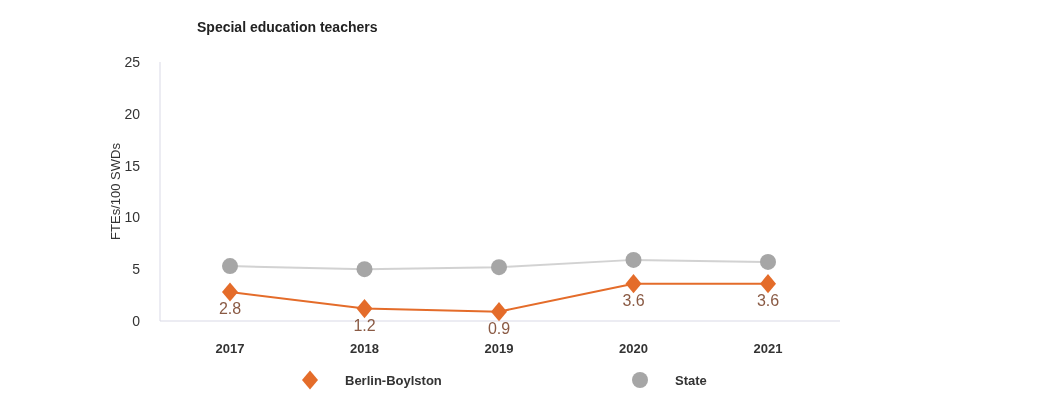 This screenshot has width=1044, height=414. I want to click on data-label: 2.8, so click(230, 308).